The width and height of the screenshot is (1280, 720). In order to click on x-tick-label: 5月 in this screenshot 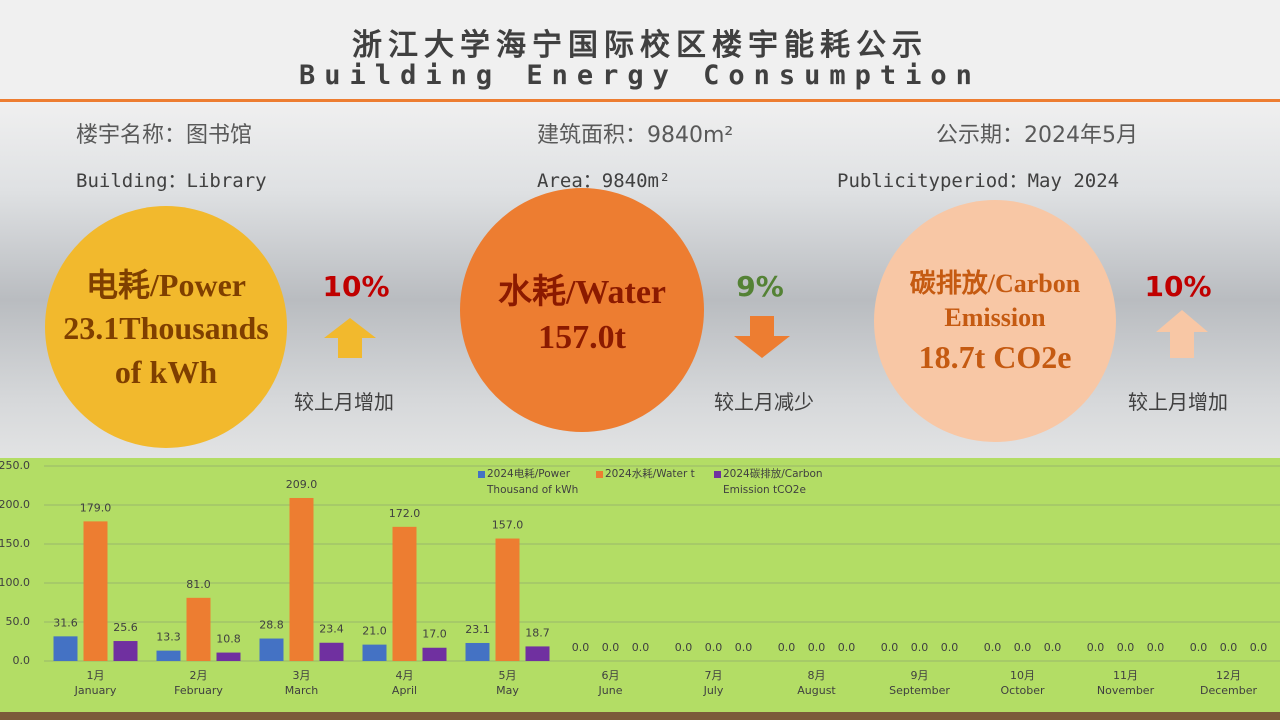, I will do `click(508, 675)`.